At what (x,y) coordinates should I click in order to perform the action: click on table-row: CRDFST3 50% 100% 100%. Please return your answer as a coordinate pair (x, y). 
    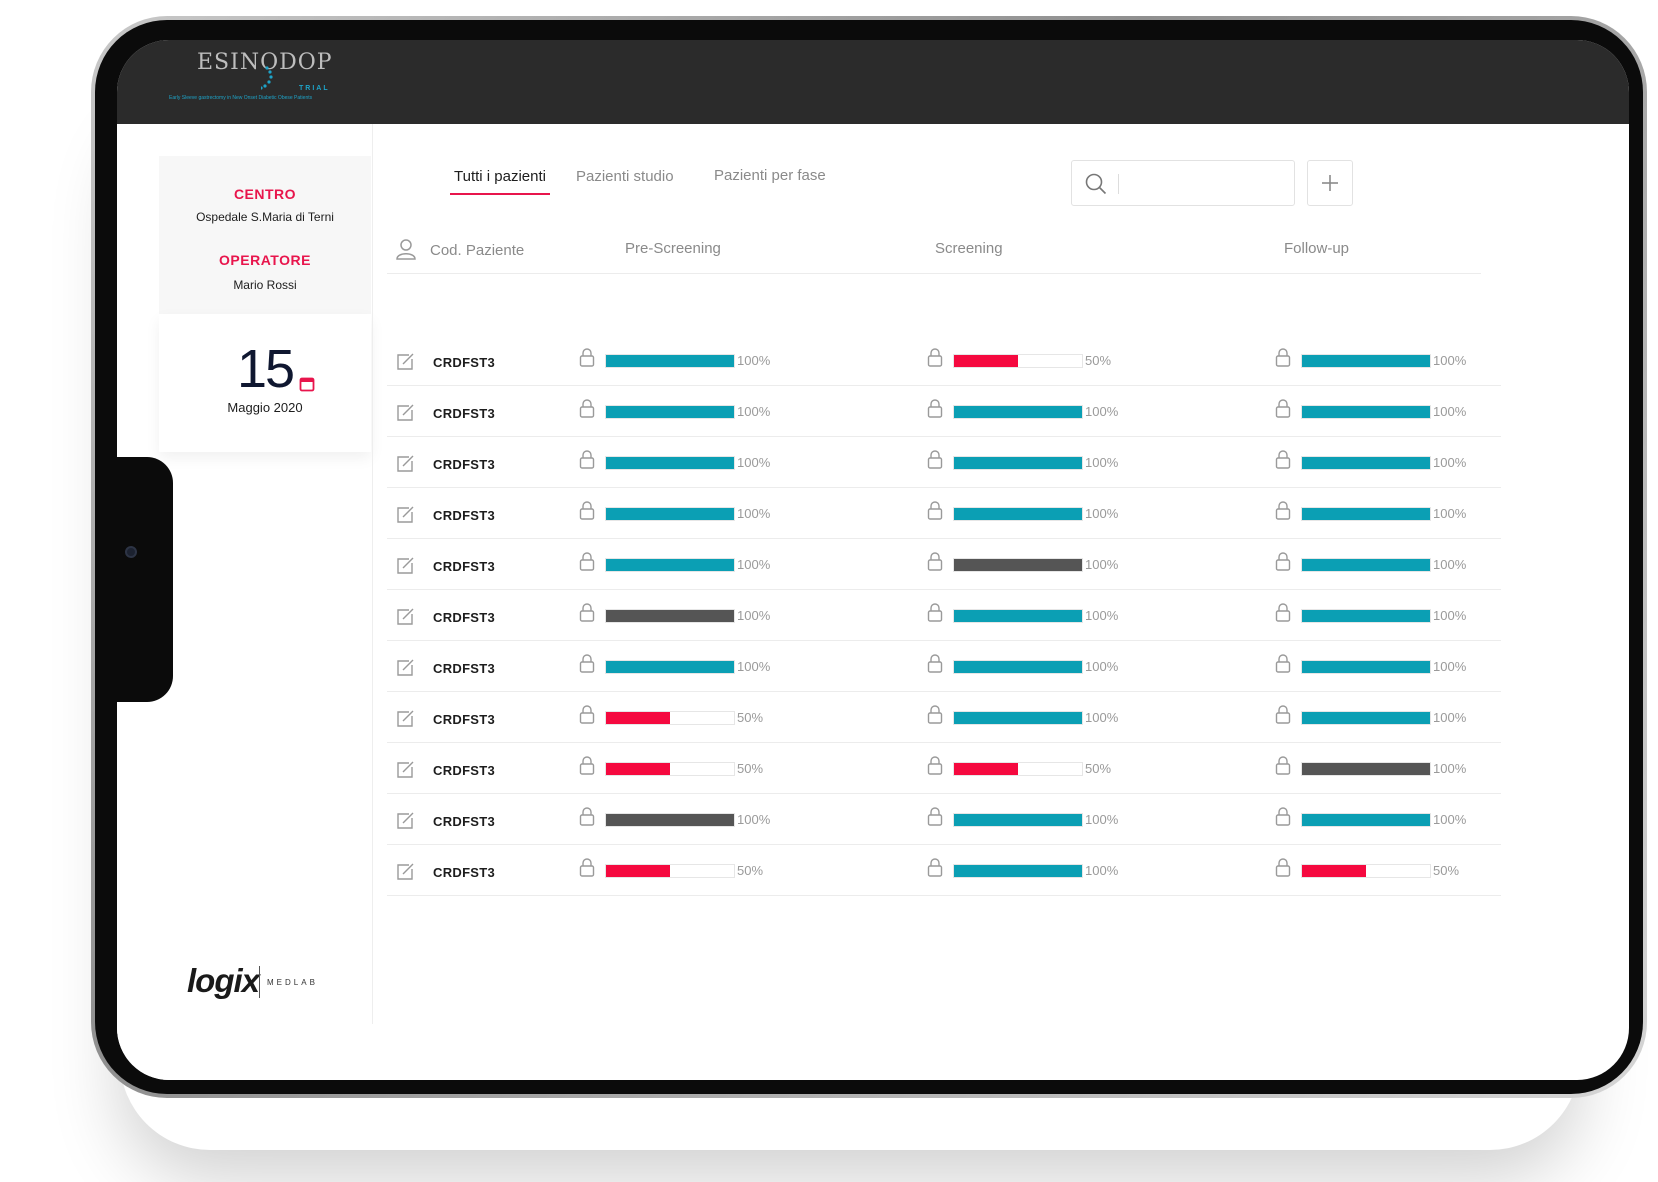
    Looking at the image, I should click on (944, 717).